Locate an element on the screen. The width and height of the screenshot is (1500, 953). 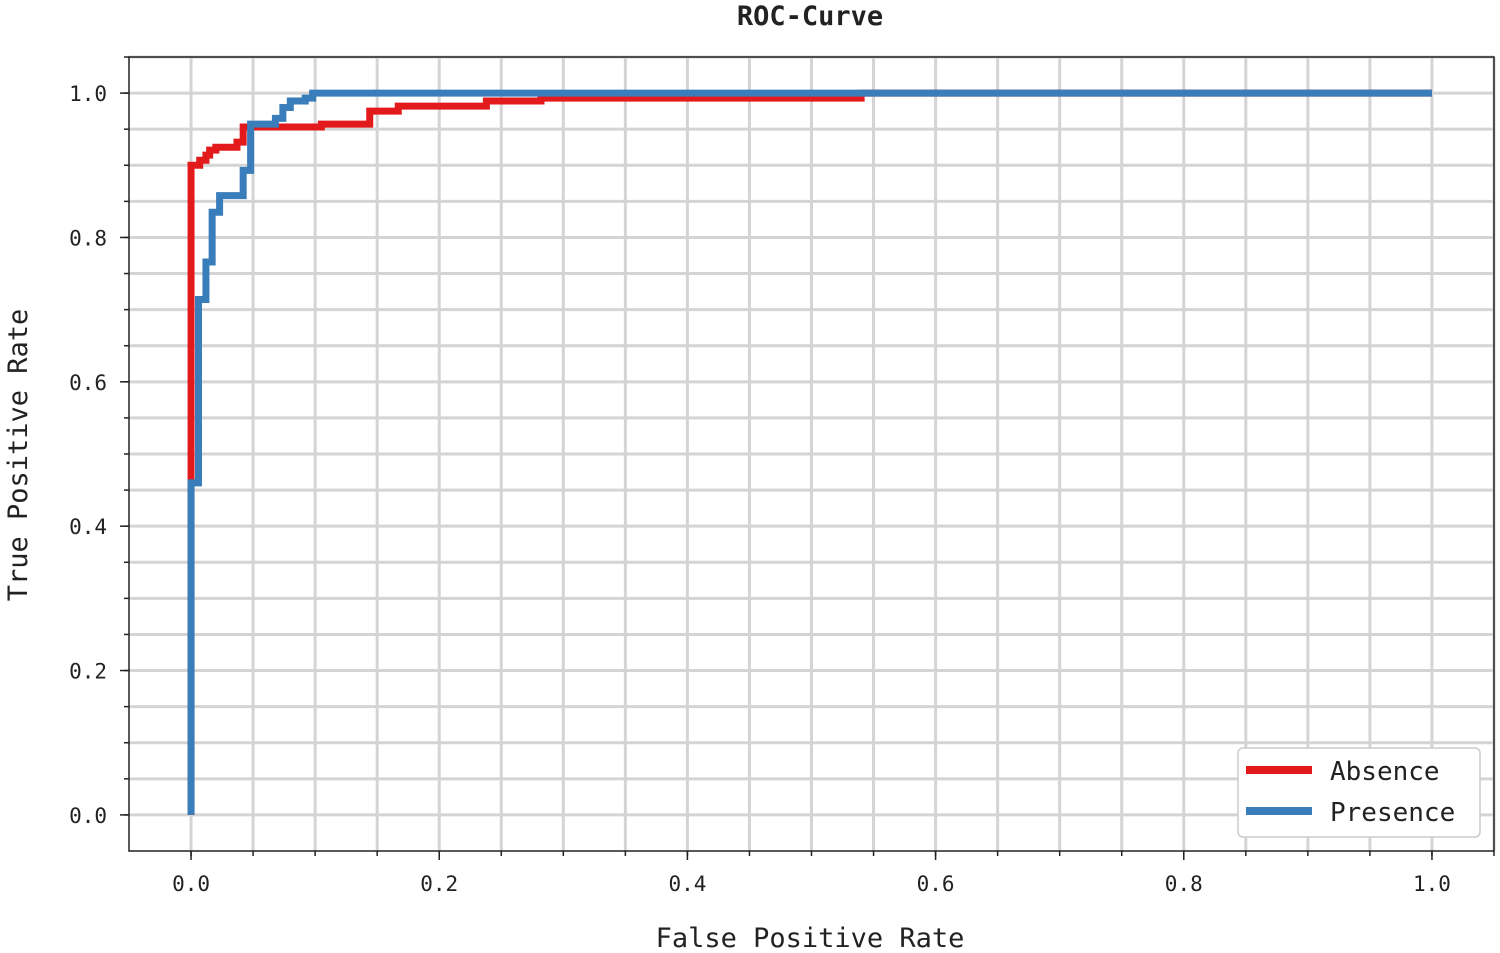
y-tick-label: 0.0 is located at coordinates (88, 816).